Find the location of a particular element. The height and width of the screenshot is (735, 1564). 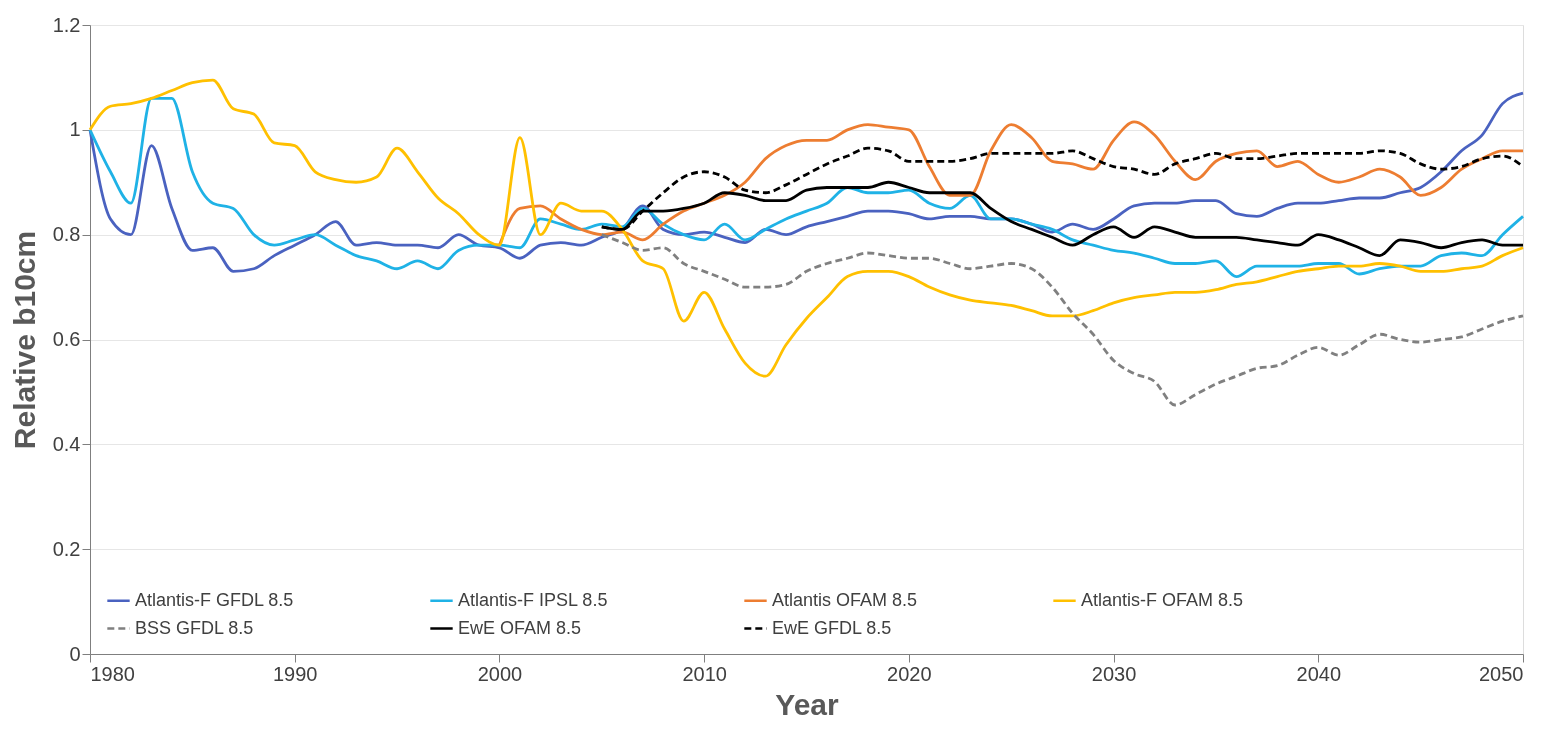

y-tick-label: 1 is located at coordinates (75, 129).